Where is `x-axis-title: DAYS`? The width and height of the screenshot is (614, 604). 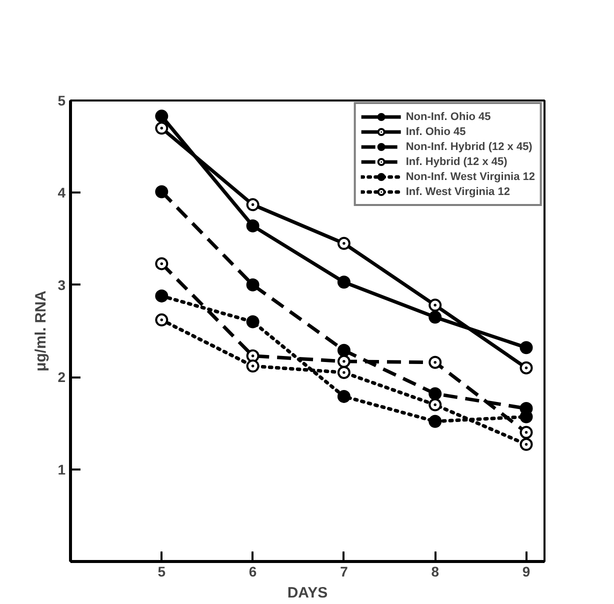 x-axis-title: DAYS is located at coordinates (307, 593).